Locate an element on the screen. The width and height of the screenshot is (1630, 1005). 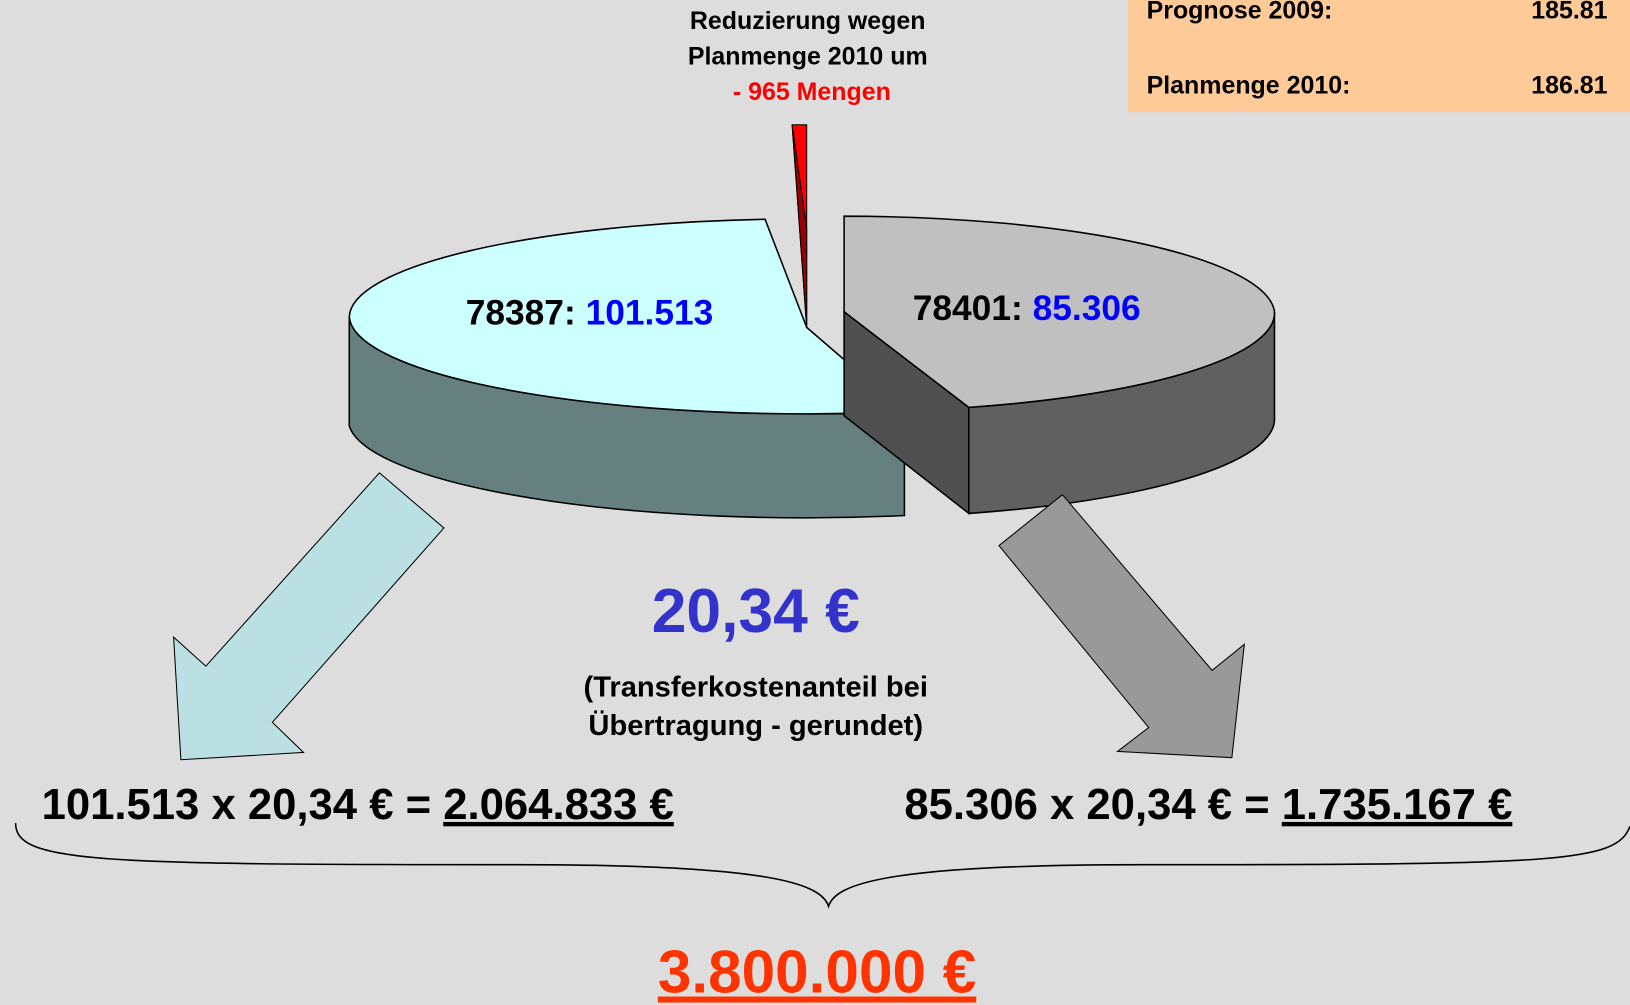
brace is located at coordinates (822, 866).